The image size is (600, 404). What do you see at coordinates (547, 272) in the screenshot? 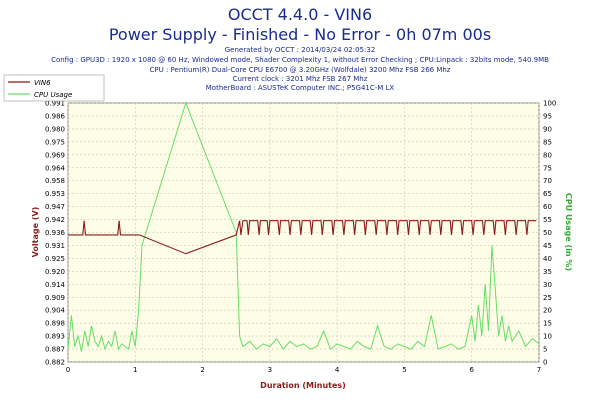
I see `right-tick-label: 35` at bounding box center [547, 272].